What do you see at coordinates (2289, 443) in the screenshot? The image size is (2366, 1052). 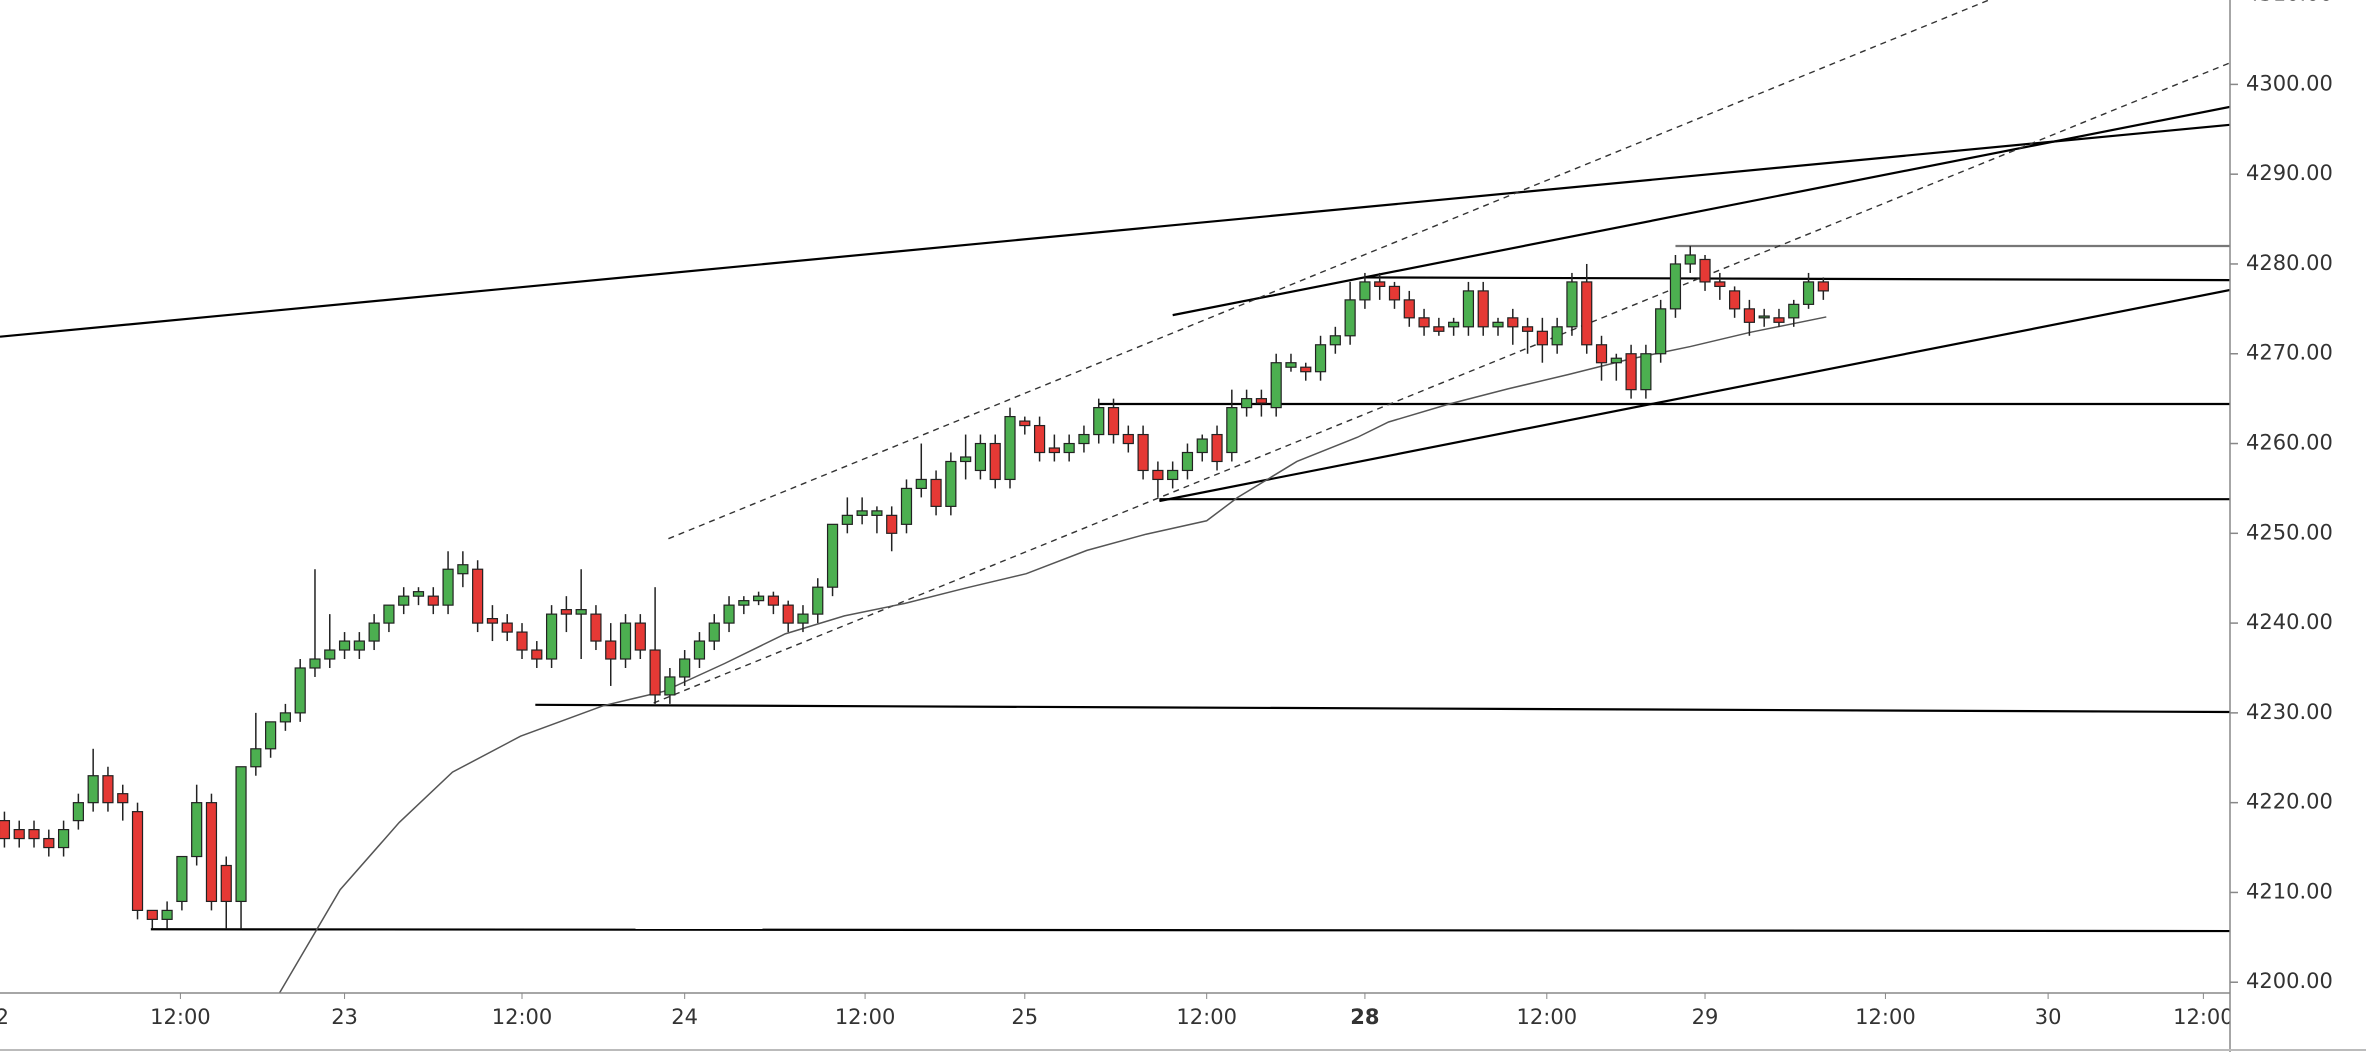 I see `y-tick-label: 4260.00` at bounding box center [2289, 443].